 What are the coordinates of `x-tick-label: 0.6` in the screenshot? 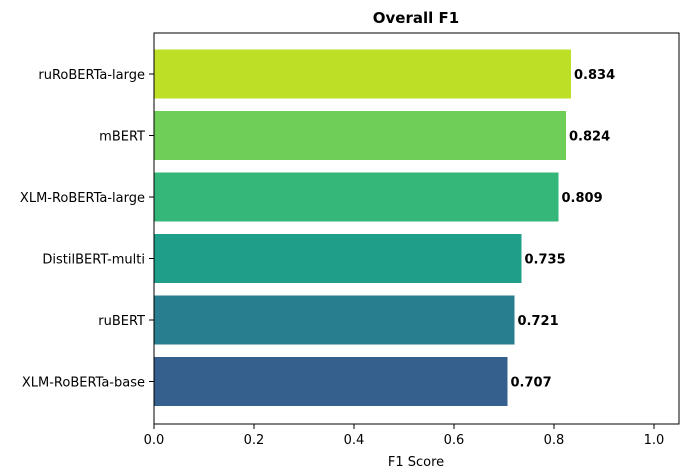 It's located at (454, 440).